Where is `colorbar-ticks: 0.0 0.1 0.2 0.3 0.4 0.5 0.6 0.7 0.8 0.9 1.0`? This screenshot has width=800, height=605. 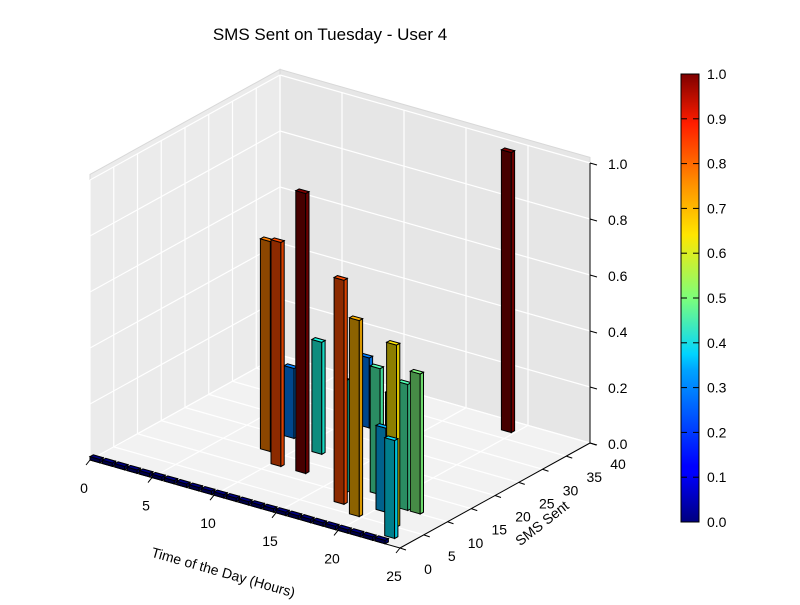 colorbar-ticks: 0.0 0.1 0.2 0.3 0.4 0.5 0.6 0.7 0.8 0.9 1.0 is located at coordinates (704, 298).